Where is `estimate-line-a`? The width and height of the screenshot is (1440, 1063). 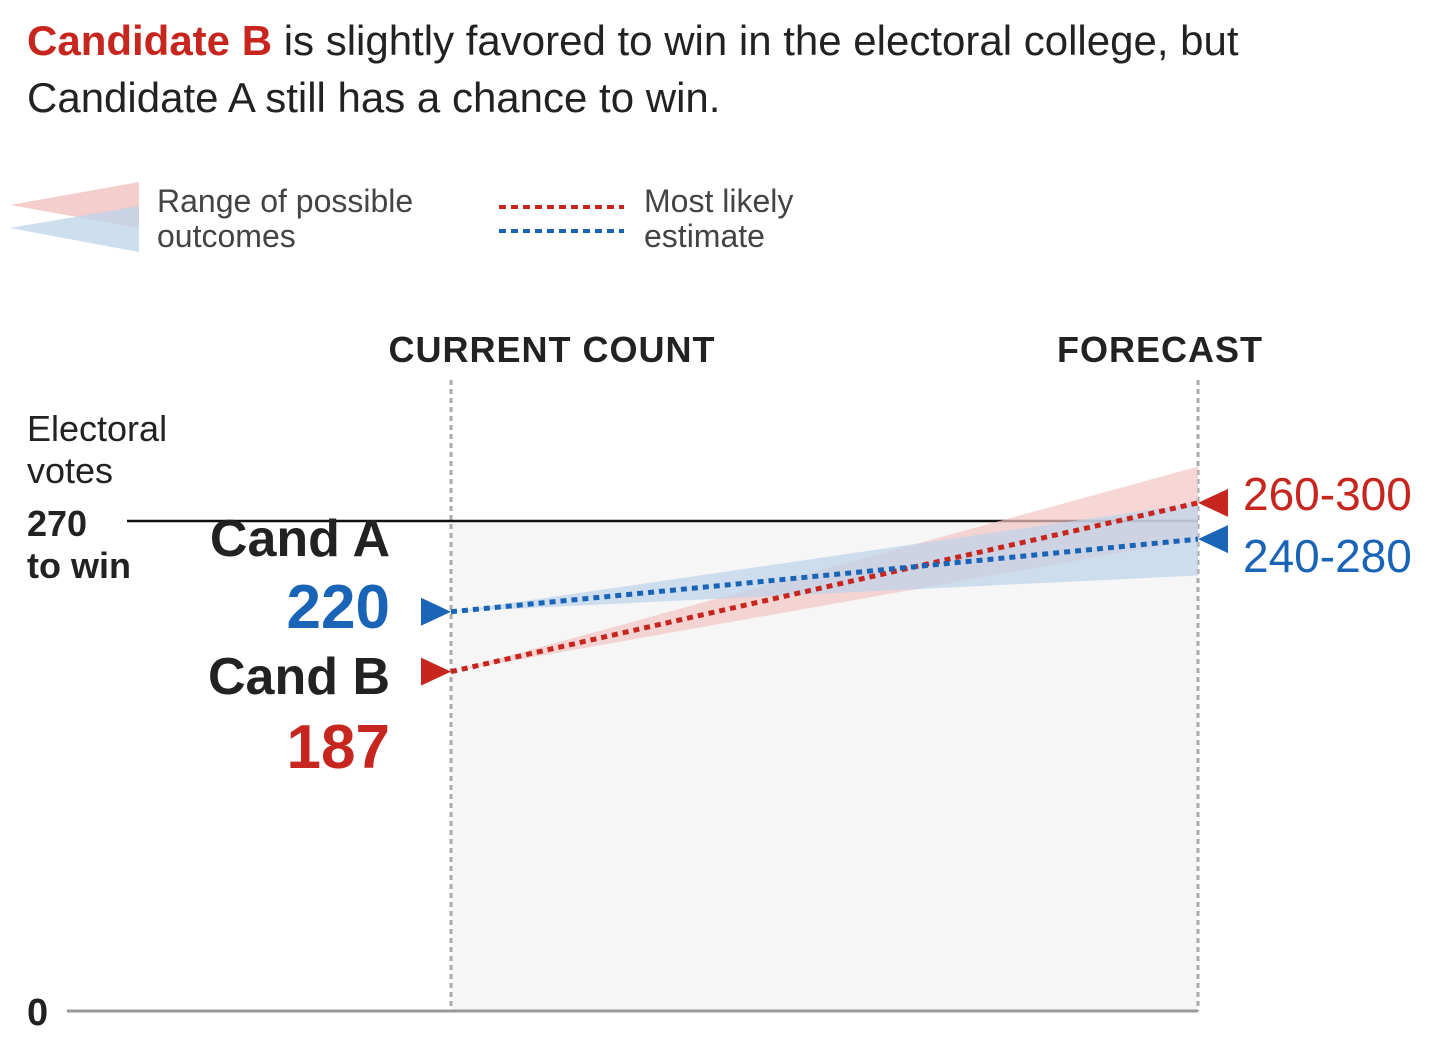
estimate-line-a is located at coordinates (824, 575).